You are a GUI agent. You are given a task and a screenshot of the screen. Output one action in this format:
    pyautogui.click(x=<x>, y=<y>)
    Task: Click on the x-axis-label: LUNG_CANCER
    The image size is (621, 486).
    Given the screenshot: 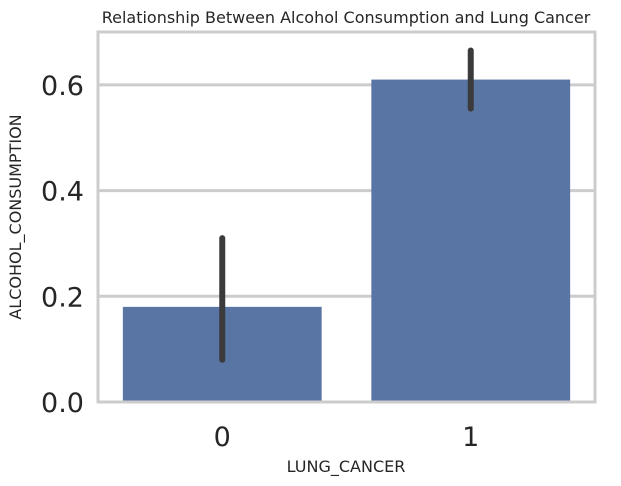 What is the action you would take?
    pyautogui.click(x=346, y=467)
    